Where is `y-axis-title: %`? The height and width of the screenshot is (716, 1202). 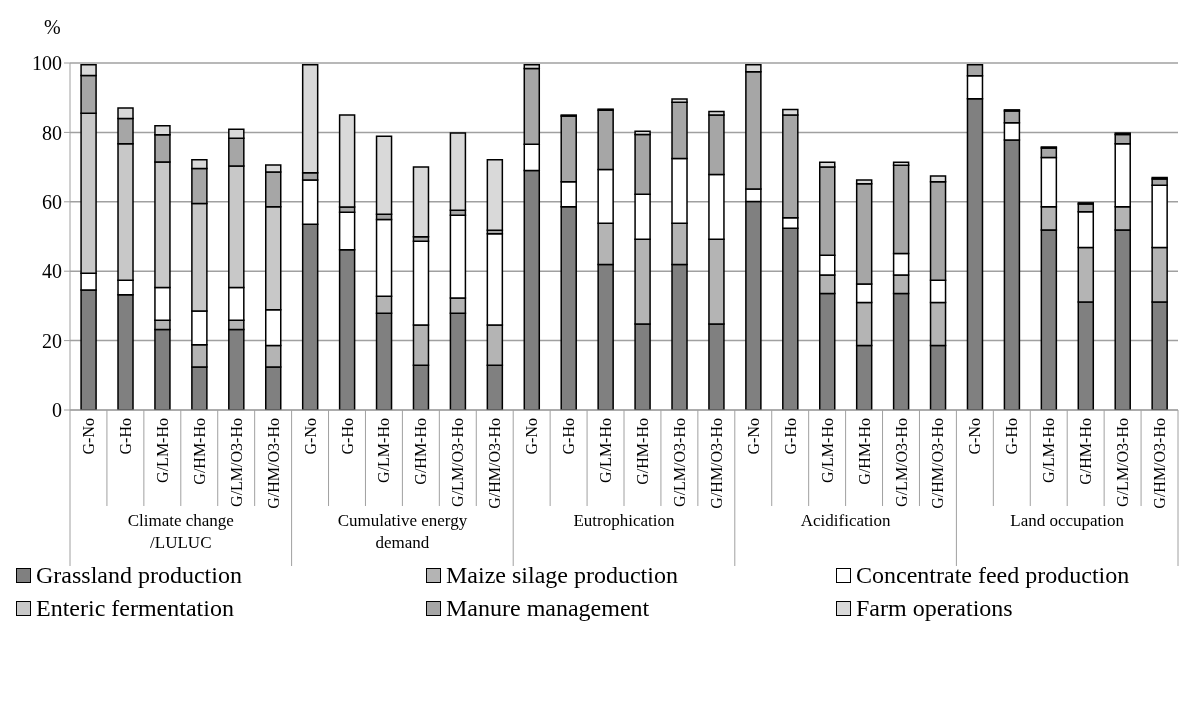
y-axis-title: % is located at coordinates (52, 27).